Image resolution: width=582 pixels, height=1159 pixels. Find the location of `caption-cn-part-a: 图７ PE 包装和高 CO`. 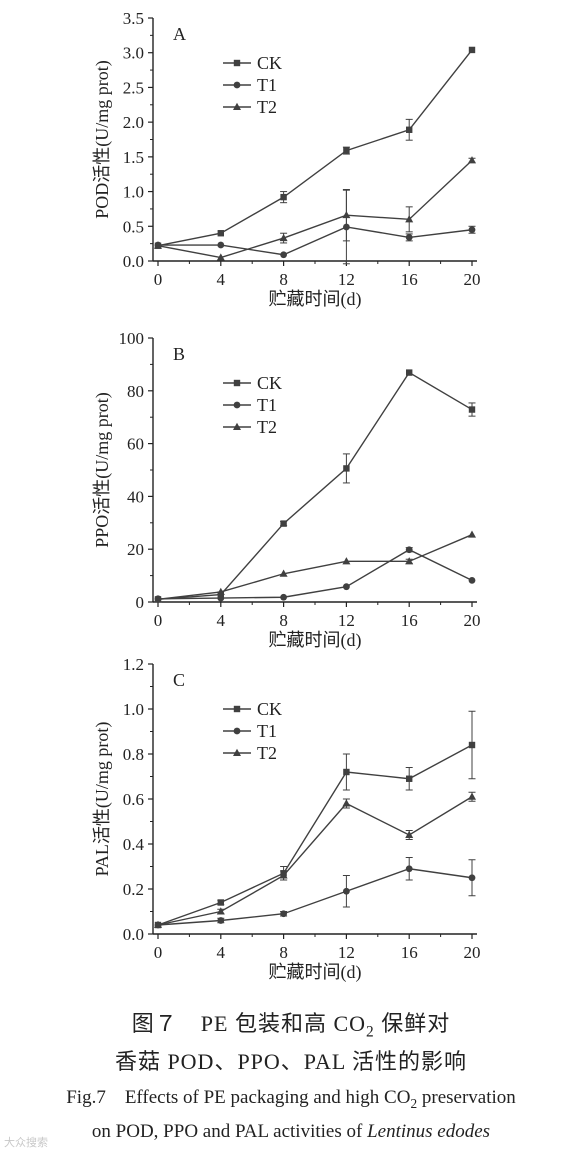

caption-cn-part-a: 图７ PE 包装和高 CO is located at coordinates (249, 1023).